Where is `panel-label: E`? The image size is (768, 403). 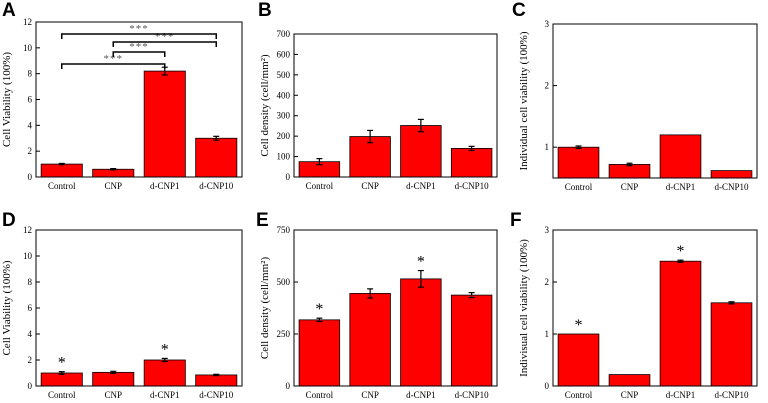 panel-label: E is located at coordinates (262, 220).